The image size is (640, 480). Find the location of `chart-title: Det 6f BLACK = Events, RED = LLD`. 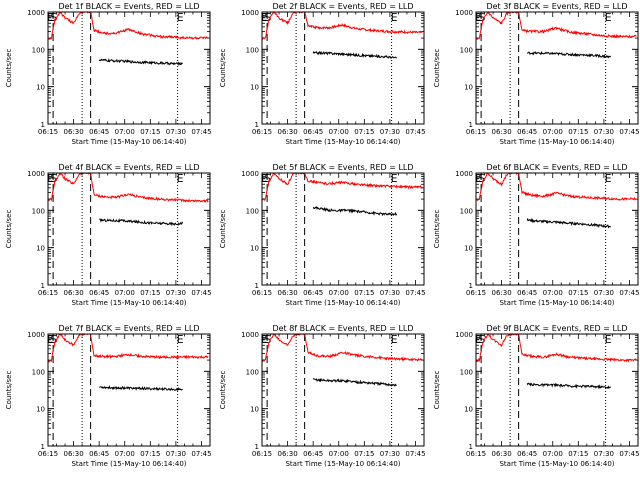

chart-title: Det 6f BLACK = Events, RED = LLD is located at coordinates (556, 167).